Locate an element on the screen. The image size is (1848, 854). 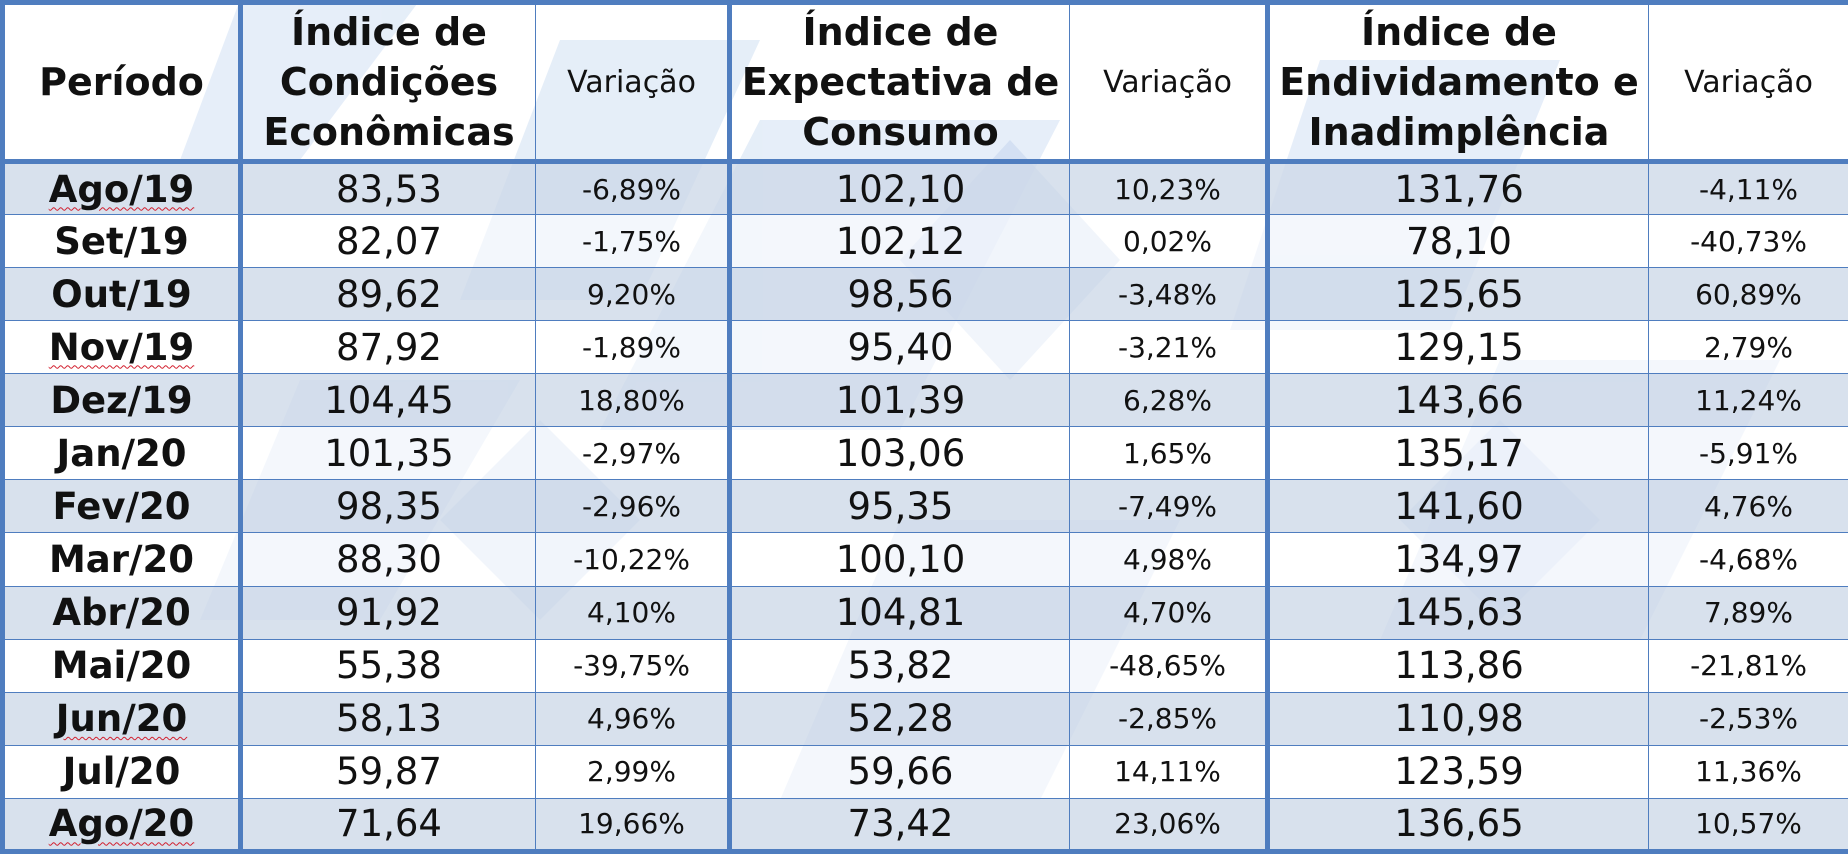
cell-iec-variacao: 0,02% is located at coordinates (1168, 241).